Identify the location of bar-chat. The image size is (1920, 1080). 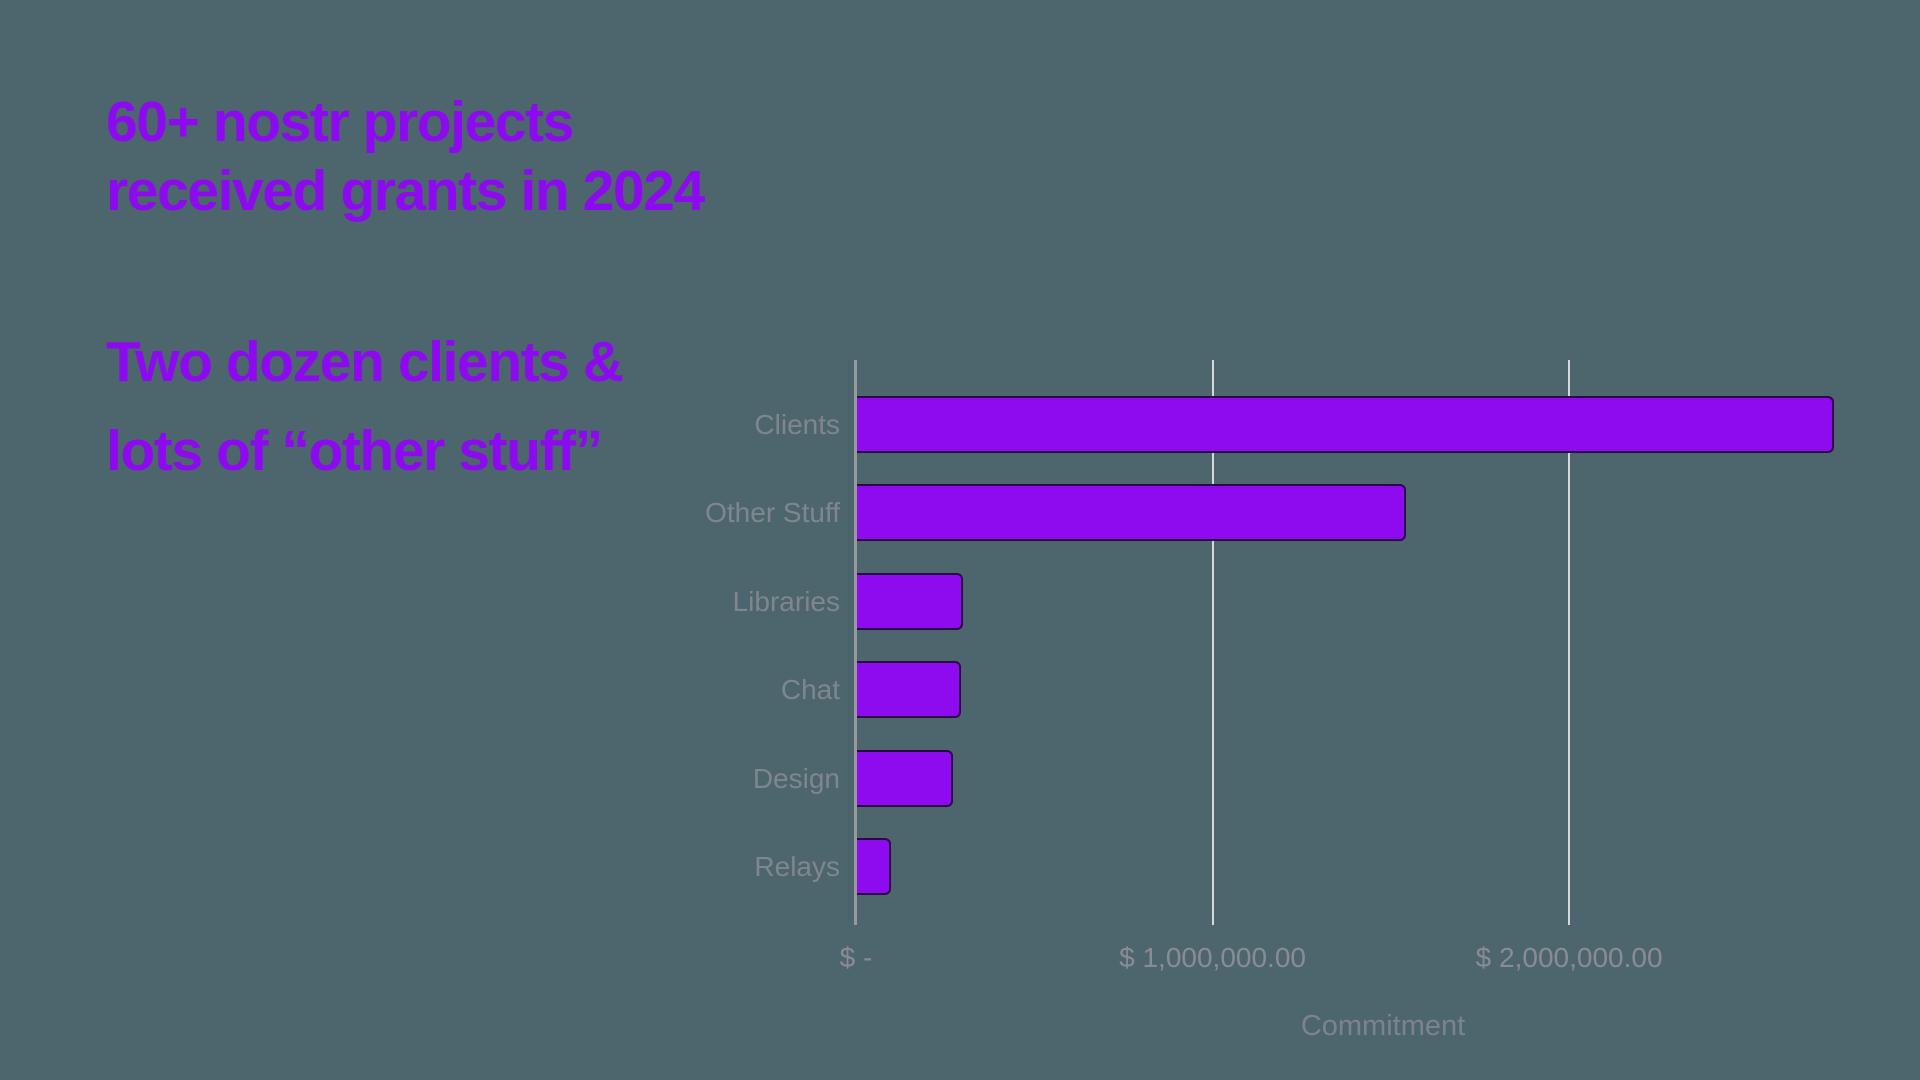
(909, 690).